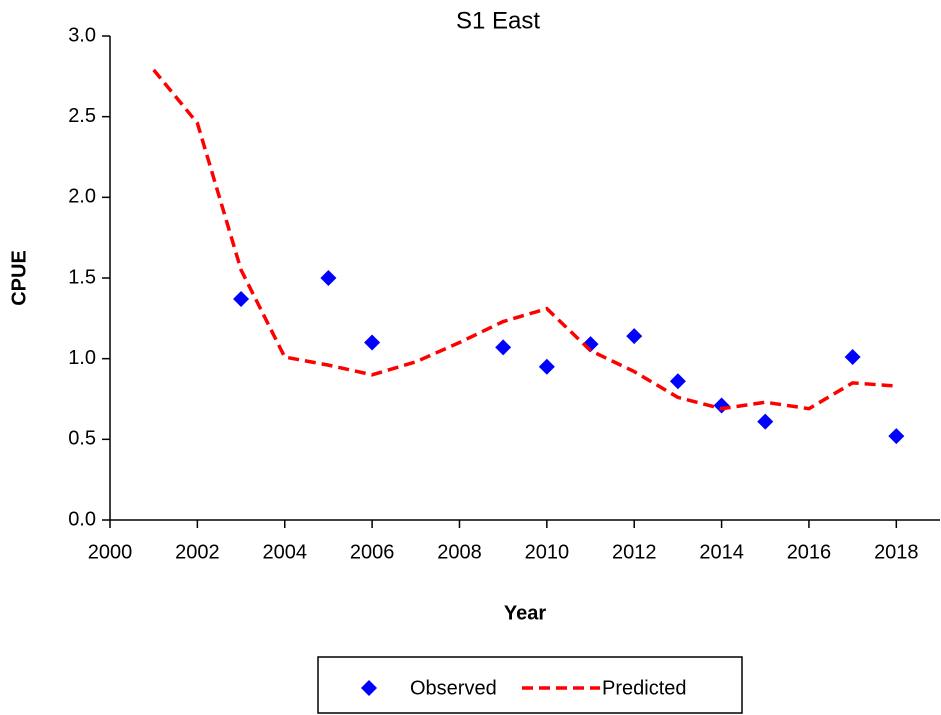 The image size is (941, 715). I want to click on x-tick-label: 2002, so click(197, 552).